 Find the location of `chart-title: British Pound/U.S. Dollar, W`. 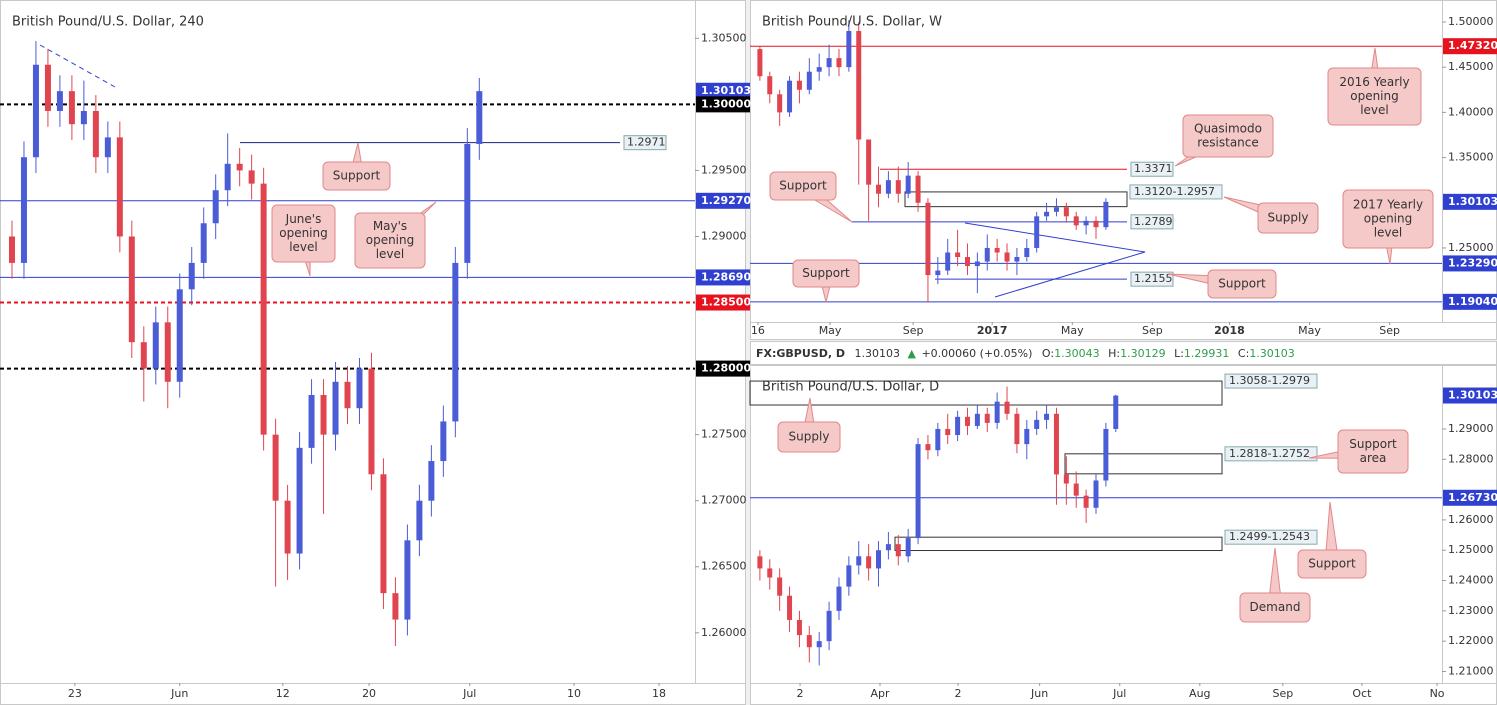

chart-title: British Pound/U.S. Dollar, W is located at coordinates (852, 22).